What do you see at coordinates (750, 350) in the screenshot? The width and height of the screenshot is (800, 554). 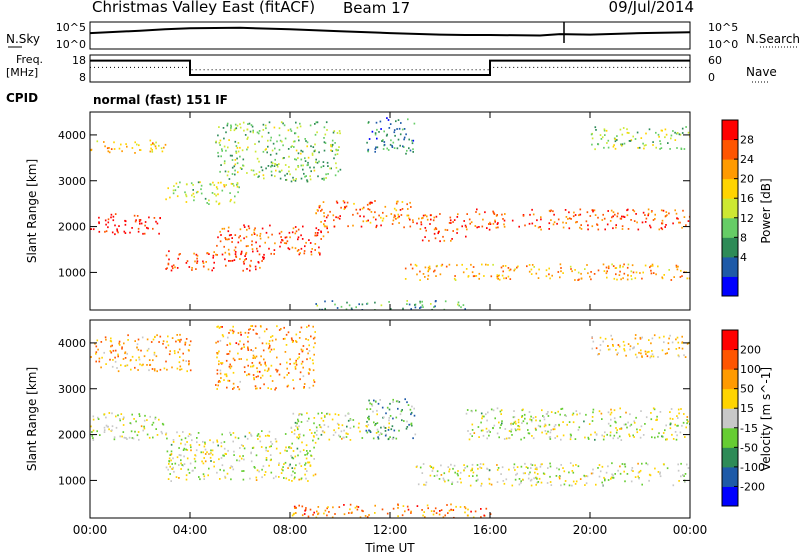 I see `colorbar-tick-label: 200` at bounding box center [750, 350].